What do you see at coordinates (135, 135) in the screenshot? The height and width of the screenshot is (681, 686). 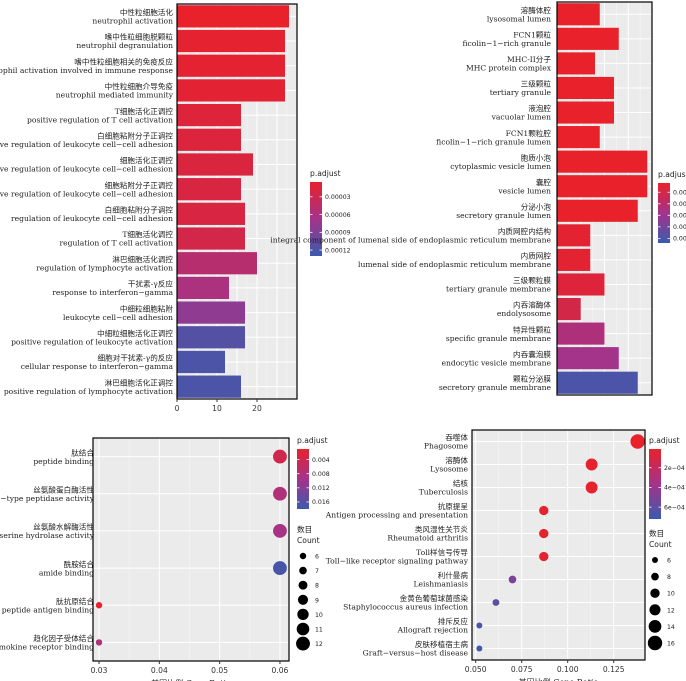 I see `category-label-cn: 白细胞粘附分子正调控` at bounding box center [135, 135].